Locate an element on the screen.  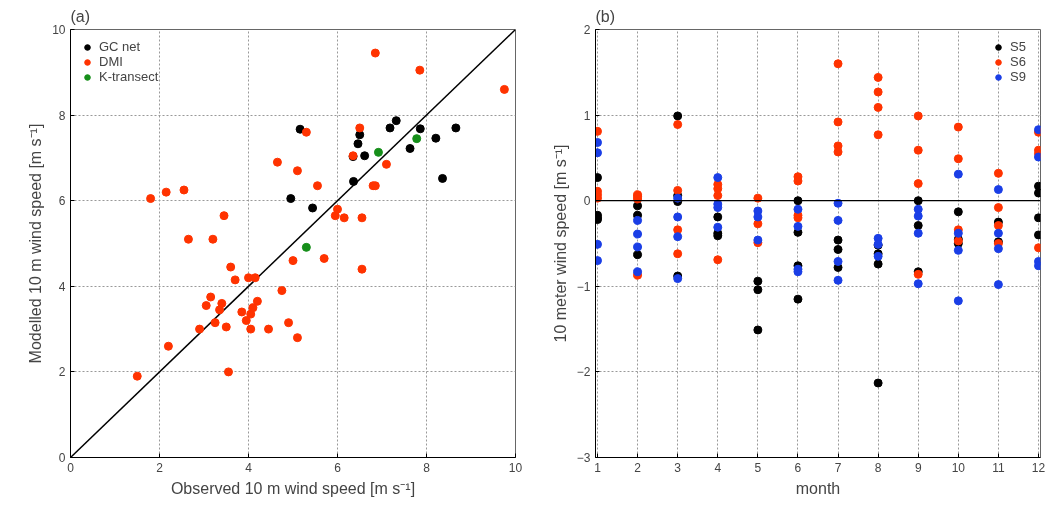
legend-label: S6 is located at coordinates (1018, 61).